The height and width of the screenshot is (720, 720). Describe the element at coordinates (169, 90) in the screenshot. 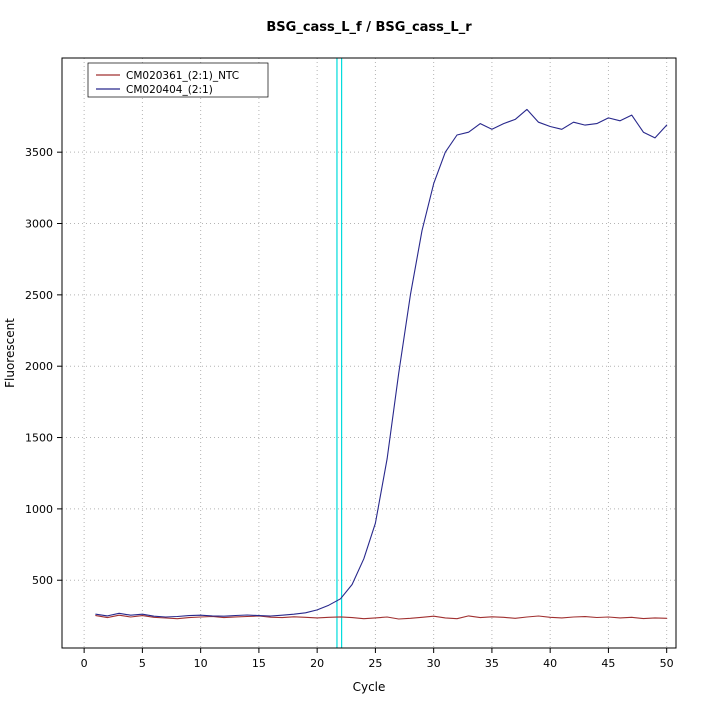

I see `legend-label-sample: CM020404_(2:1)` at that location.